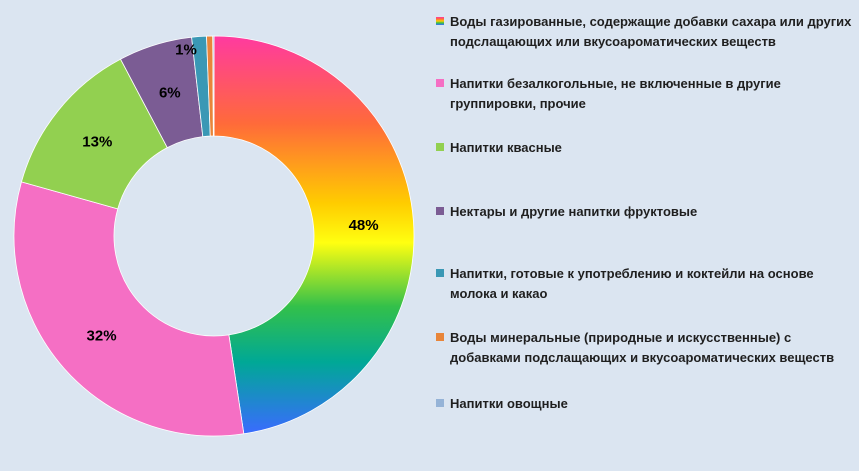 The width and height of the screenshot is (859, 471). Describe the element at coordinates (170, 93) in the screenshot. I see `data-label-nectars: 6%` at that location.